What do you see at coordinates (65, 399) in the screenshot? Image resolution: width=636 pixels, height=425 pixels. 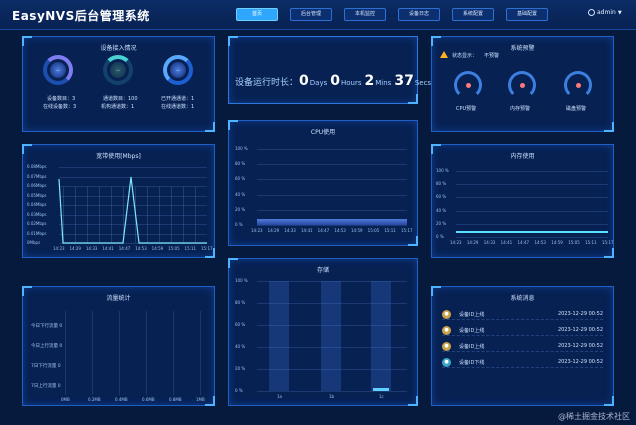 I see `x-tick-label: 0MB` at bounding box center [65, 399].